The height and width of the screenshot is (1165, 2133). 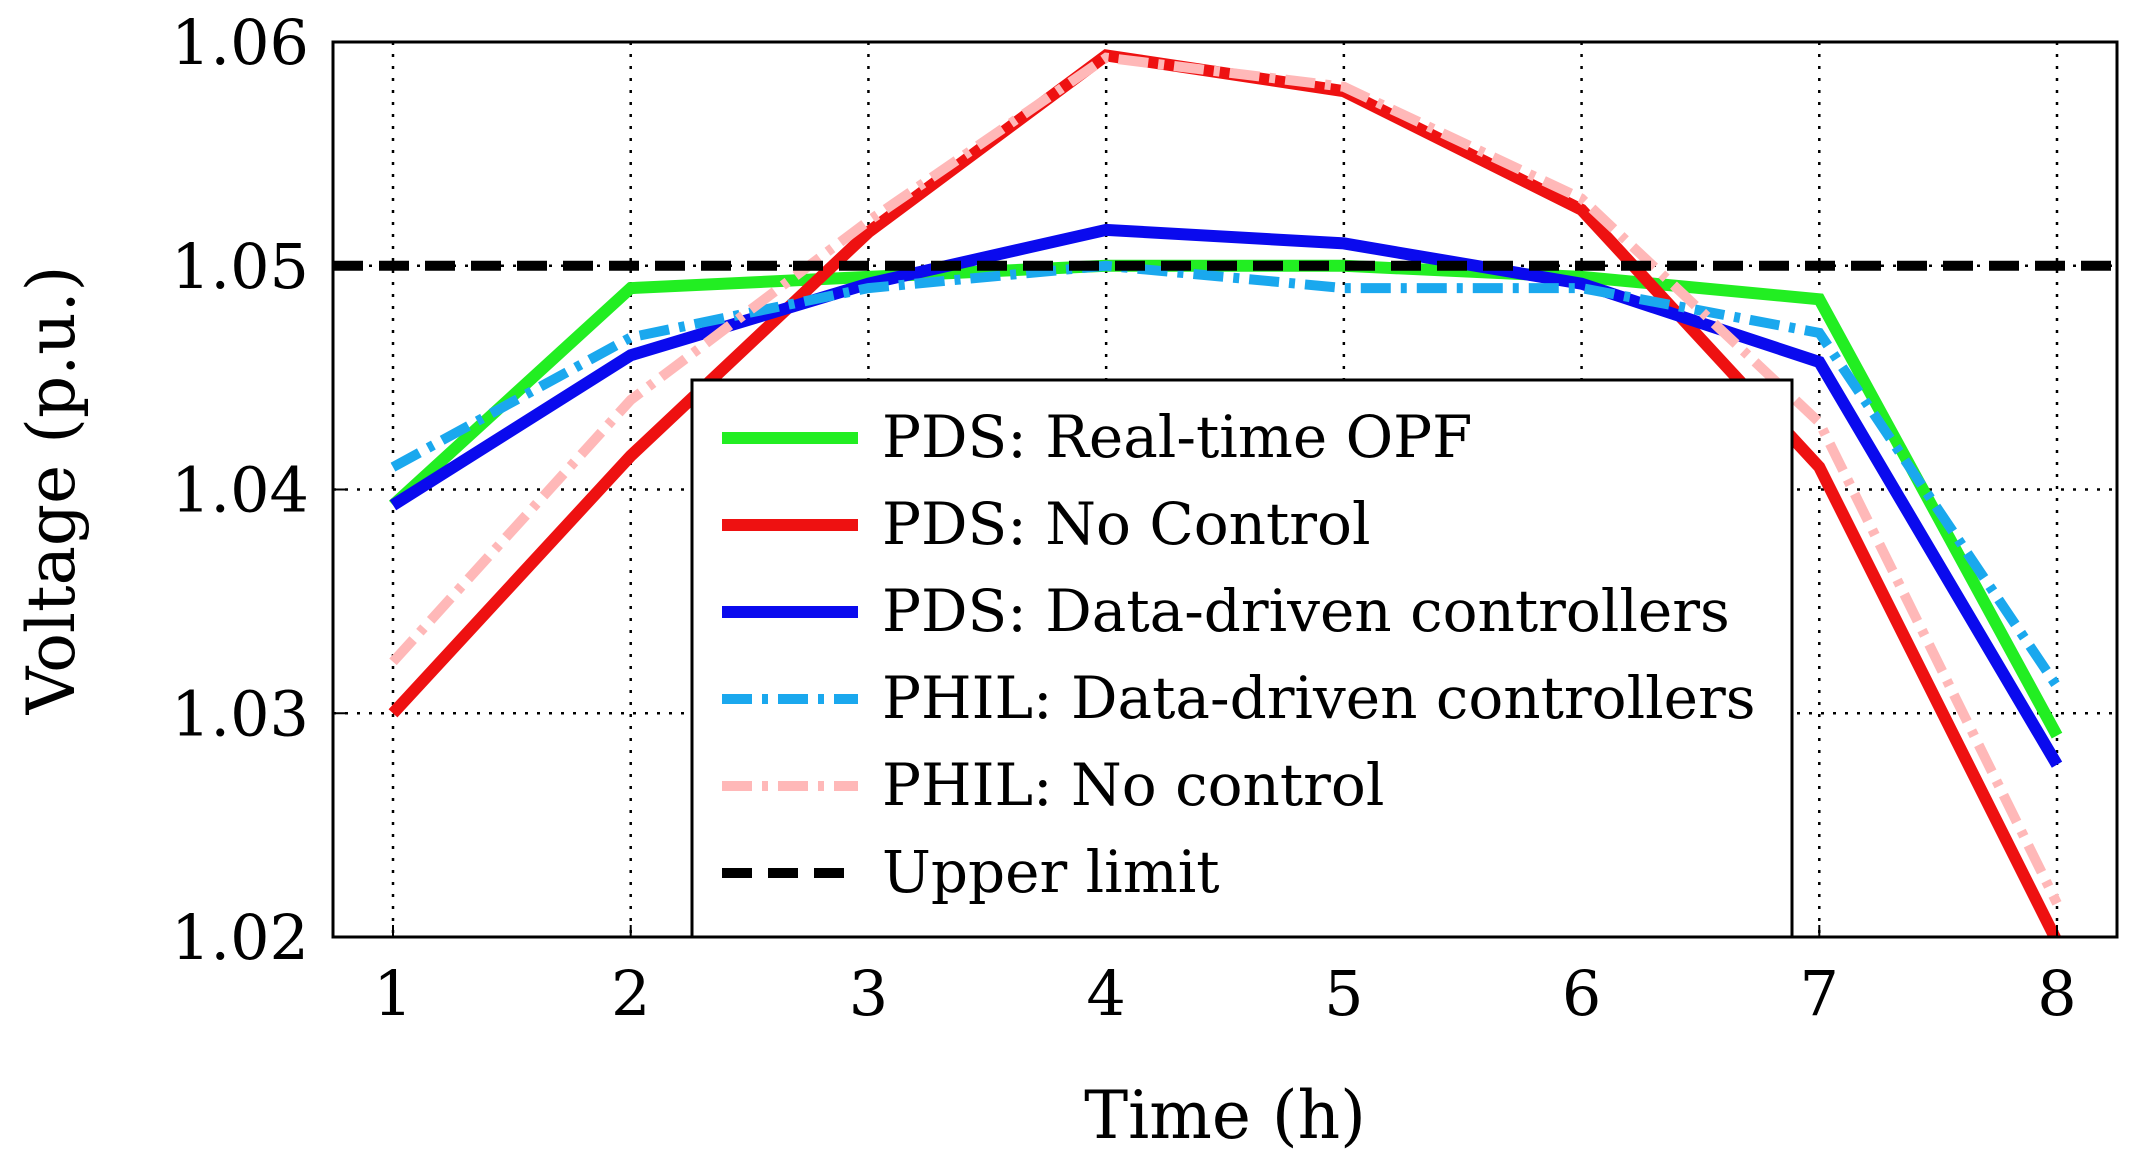 What do you see at coordinates (1105, 993) in the screenshot?
I see `x-tick-label: 4` at bounding box center [1105, 993].